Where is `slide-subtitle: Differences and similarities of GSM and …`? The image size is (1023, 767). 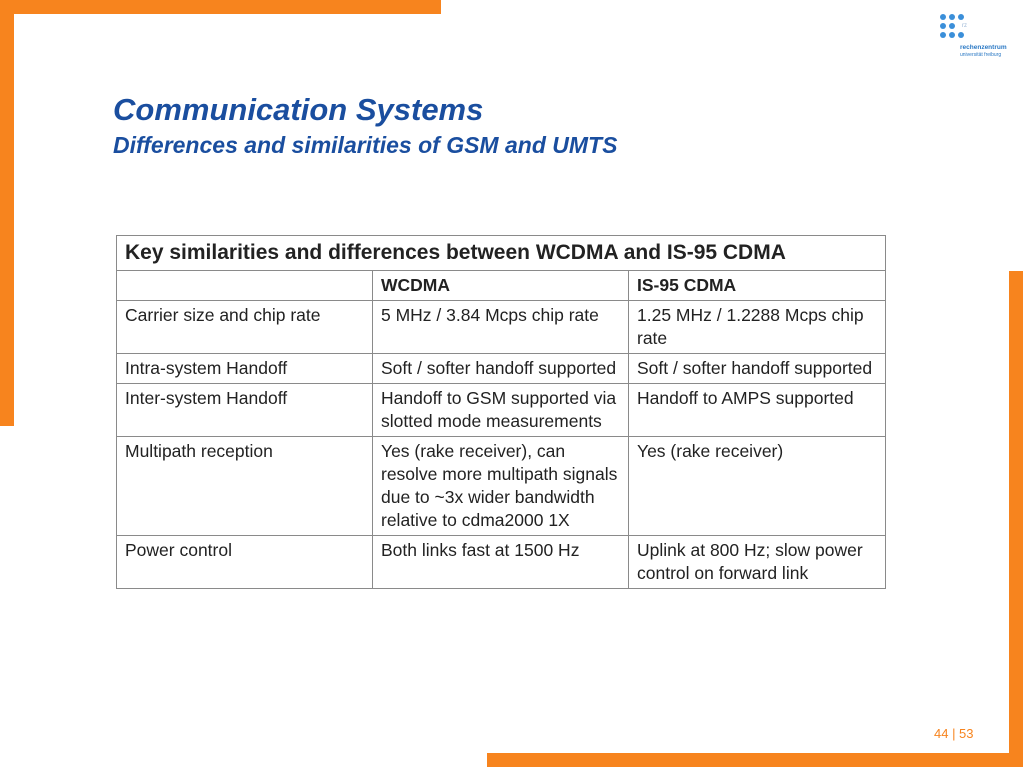
slide-subtitle: Differences and similarities of GSM and … is located at coordinates (365, 145).